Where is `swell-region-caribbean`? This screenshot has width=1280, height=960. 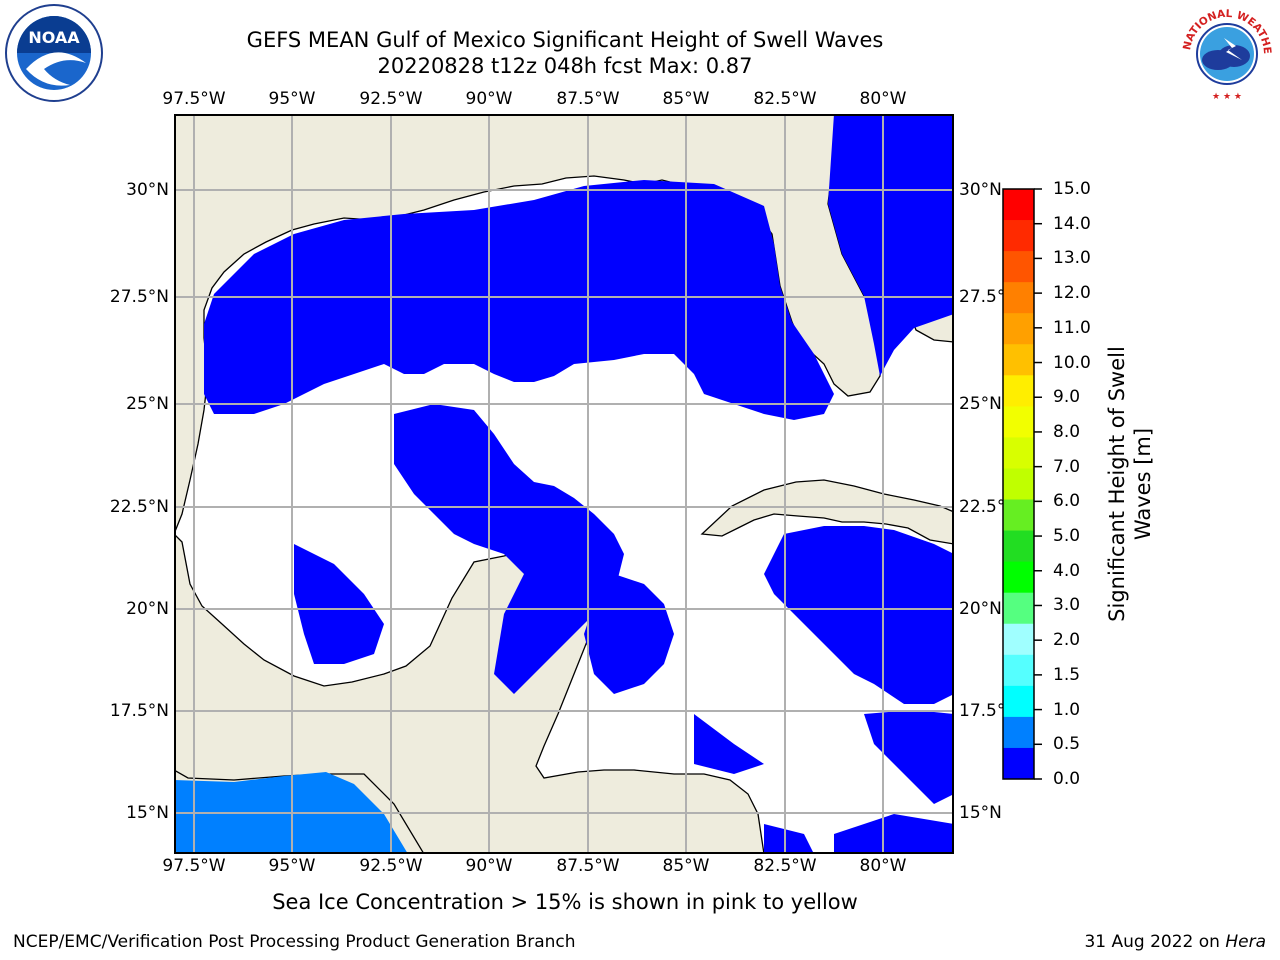
swell-region-caribbean is located at coordinates (859, 615).